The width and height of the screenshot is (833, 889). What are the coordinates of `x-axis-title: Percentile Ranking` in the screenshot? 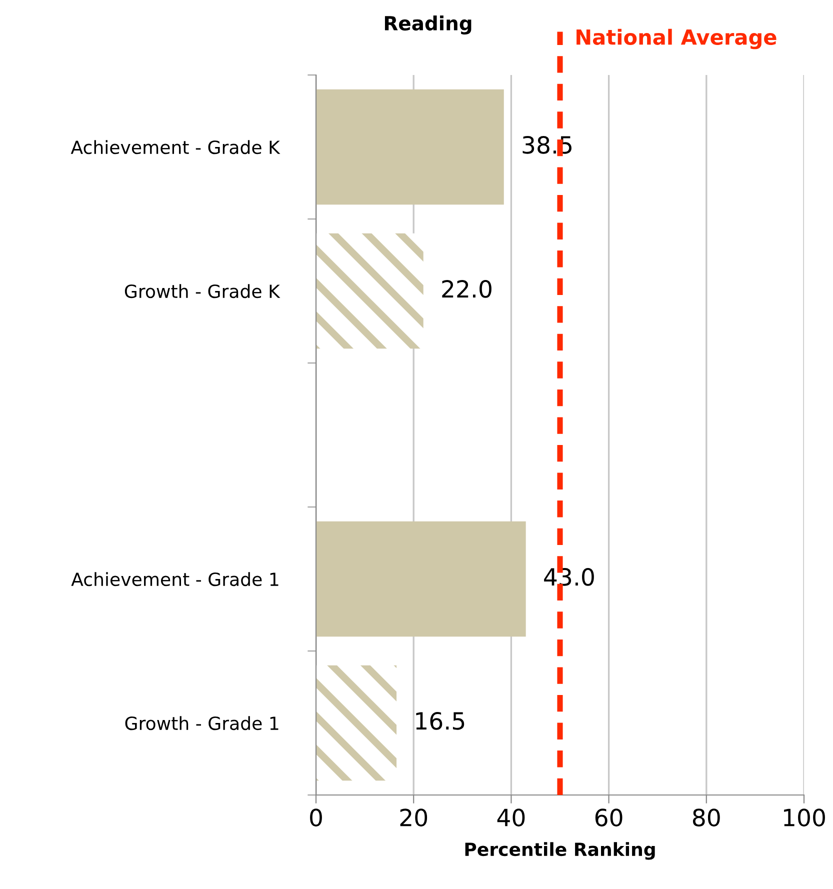 It's located at (560, 851).